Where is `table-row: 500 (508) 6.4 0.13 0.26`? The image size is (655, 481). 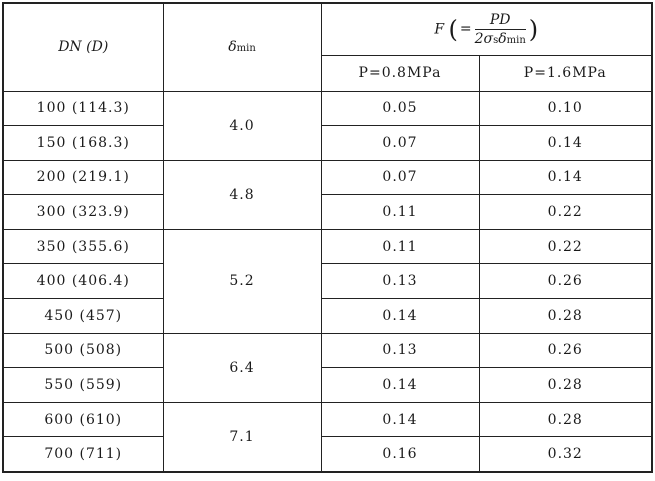 table-row: 500 (508) 6.4 0.13 0.26 is located at coordinates (327, 367).